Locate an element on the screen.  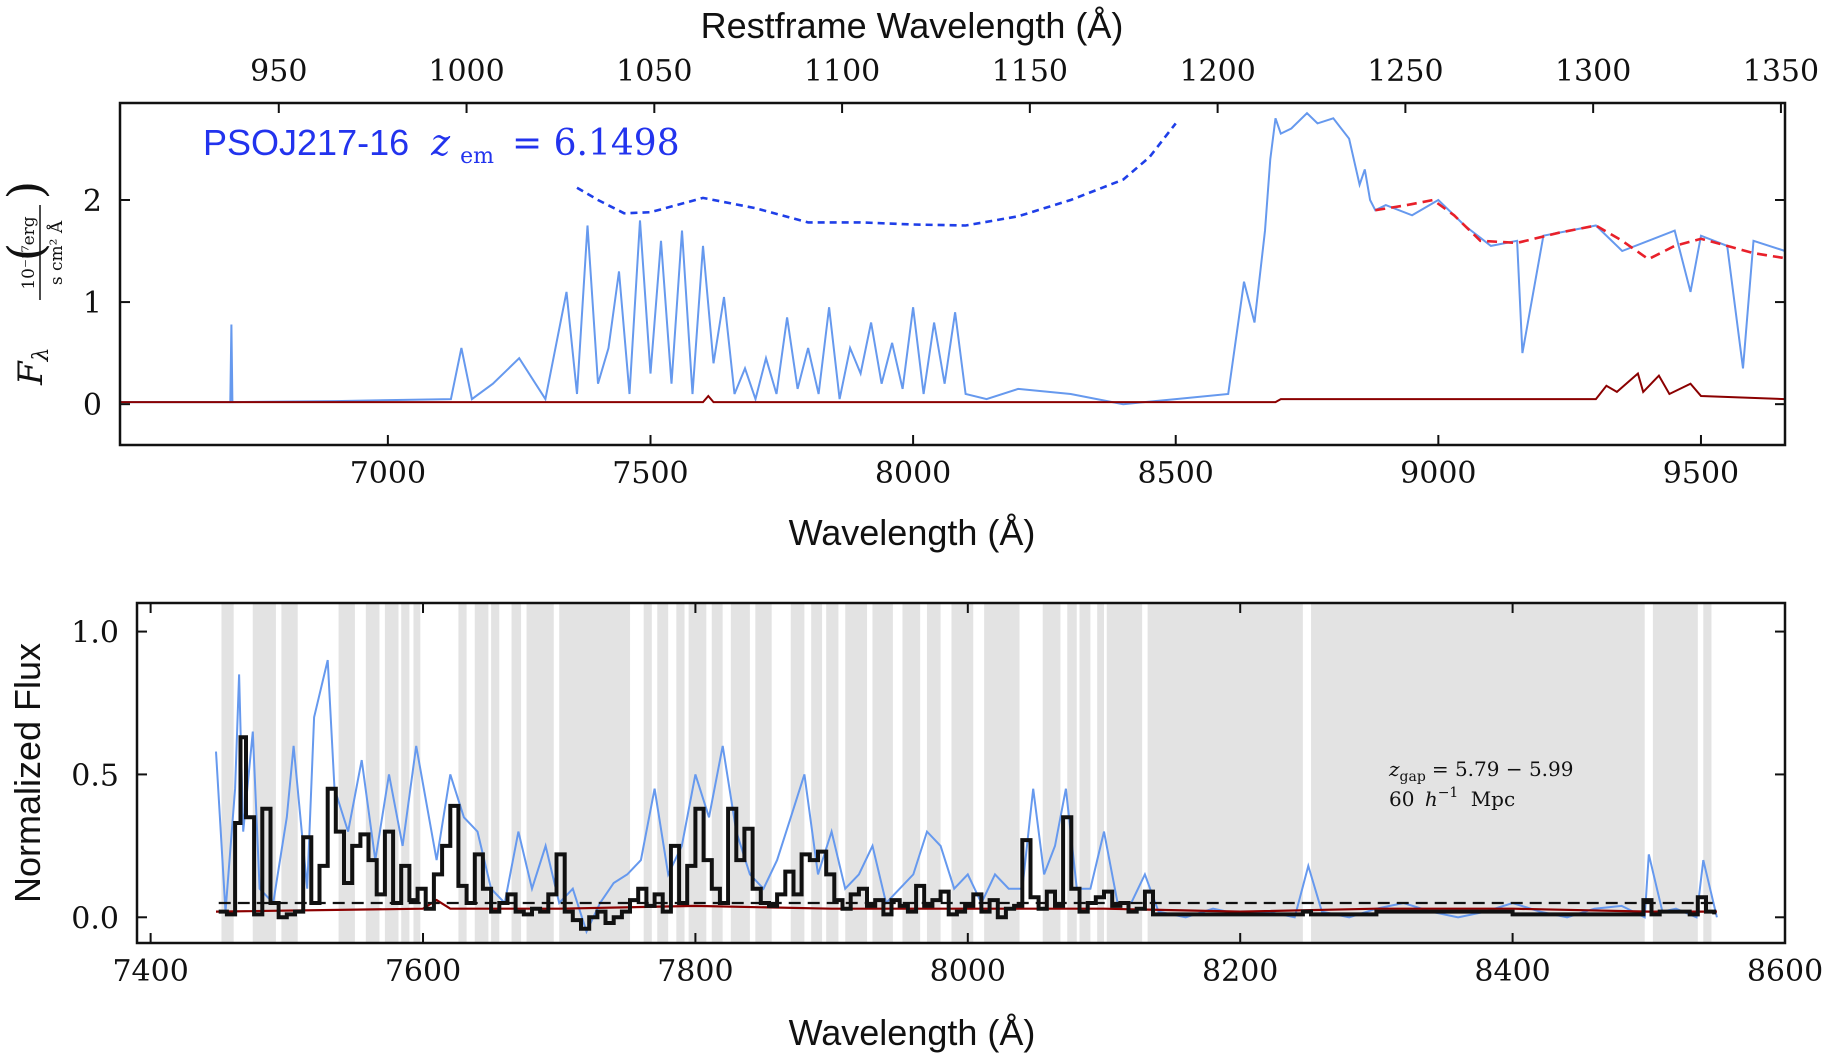
x-tick-label: 8400 is located at coordinates (1512, 971).